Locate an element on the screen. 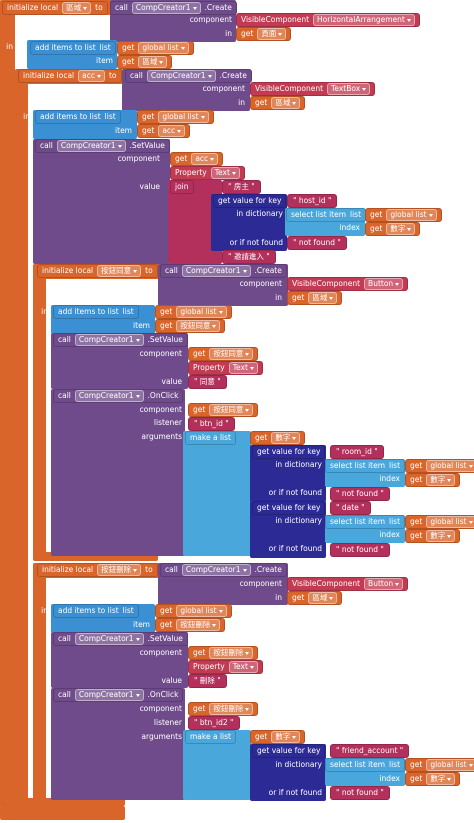 Image resolution: width=474 pixels, height=823 pixels. code-block: select list item list is located at coordinates (326, 215).